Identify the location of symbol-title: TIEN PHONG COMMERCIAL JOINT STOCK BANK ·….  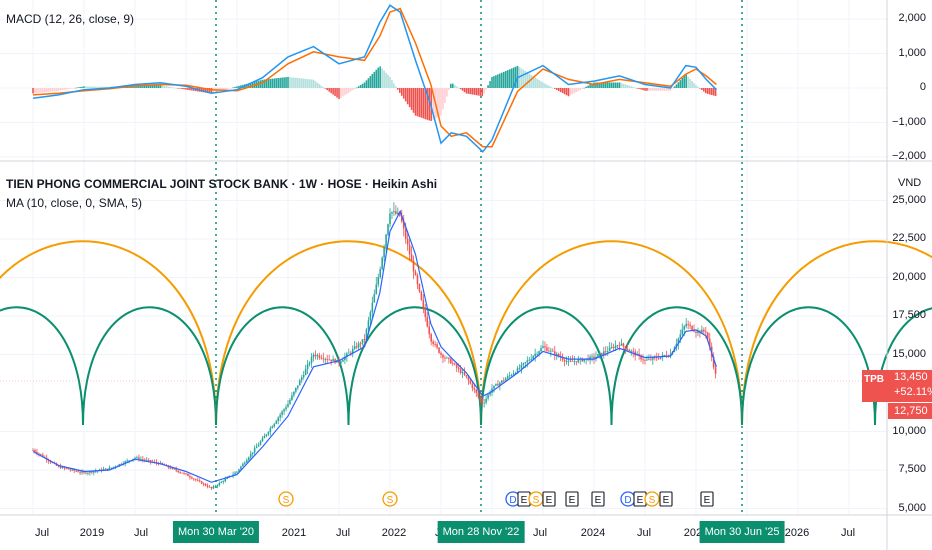
(222, 184).